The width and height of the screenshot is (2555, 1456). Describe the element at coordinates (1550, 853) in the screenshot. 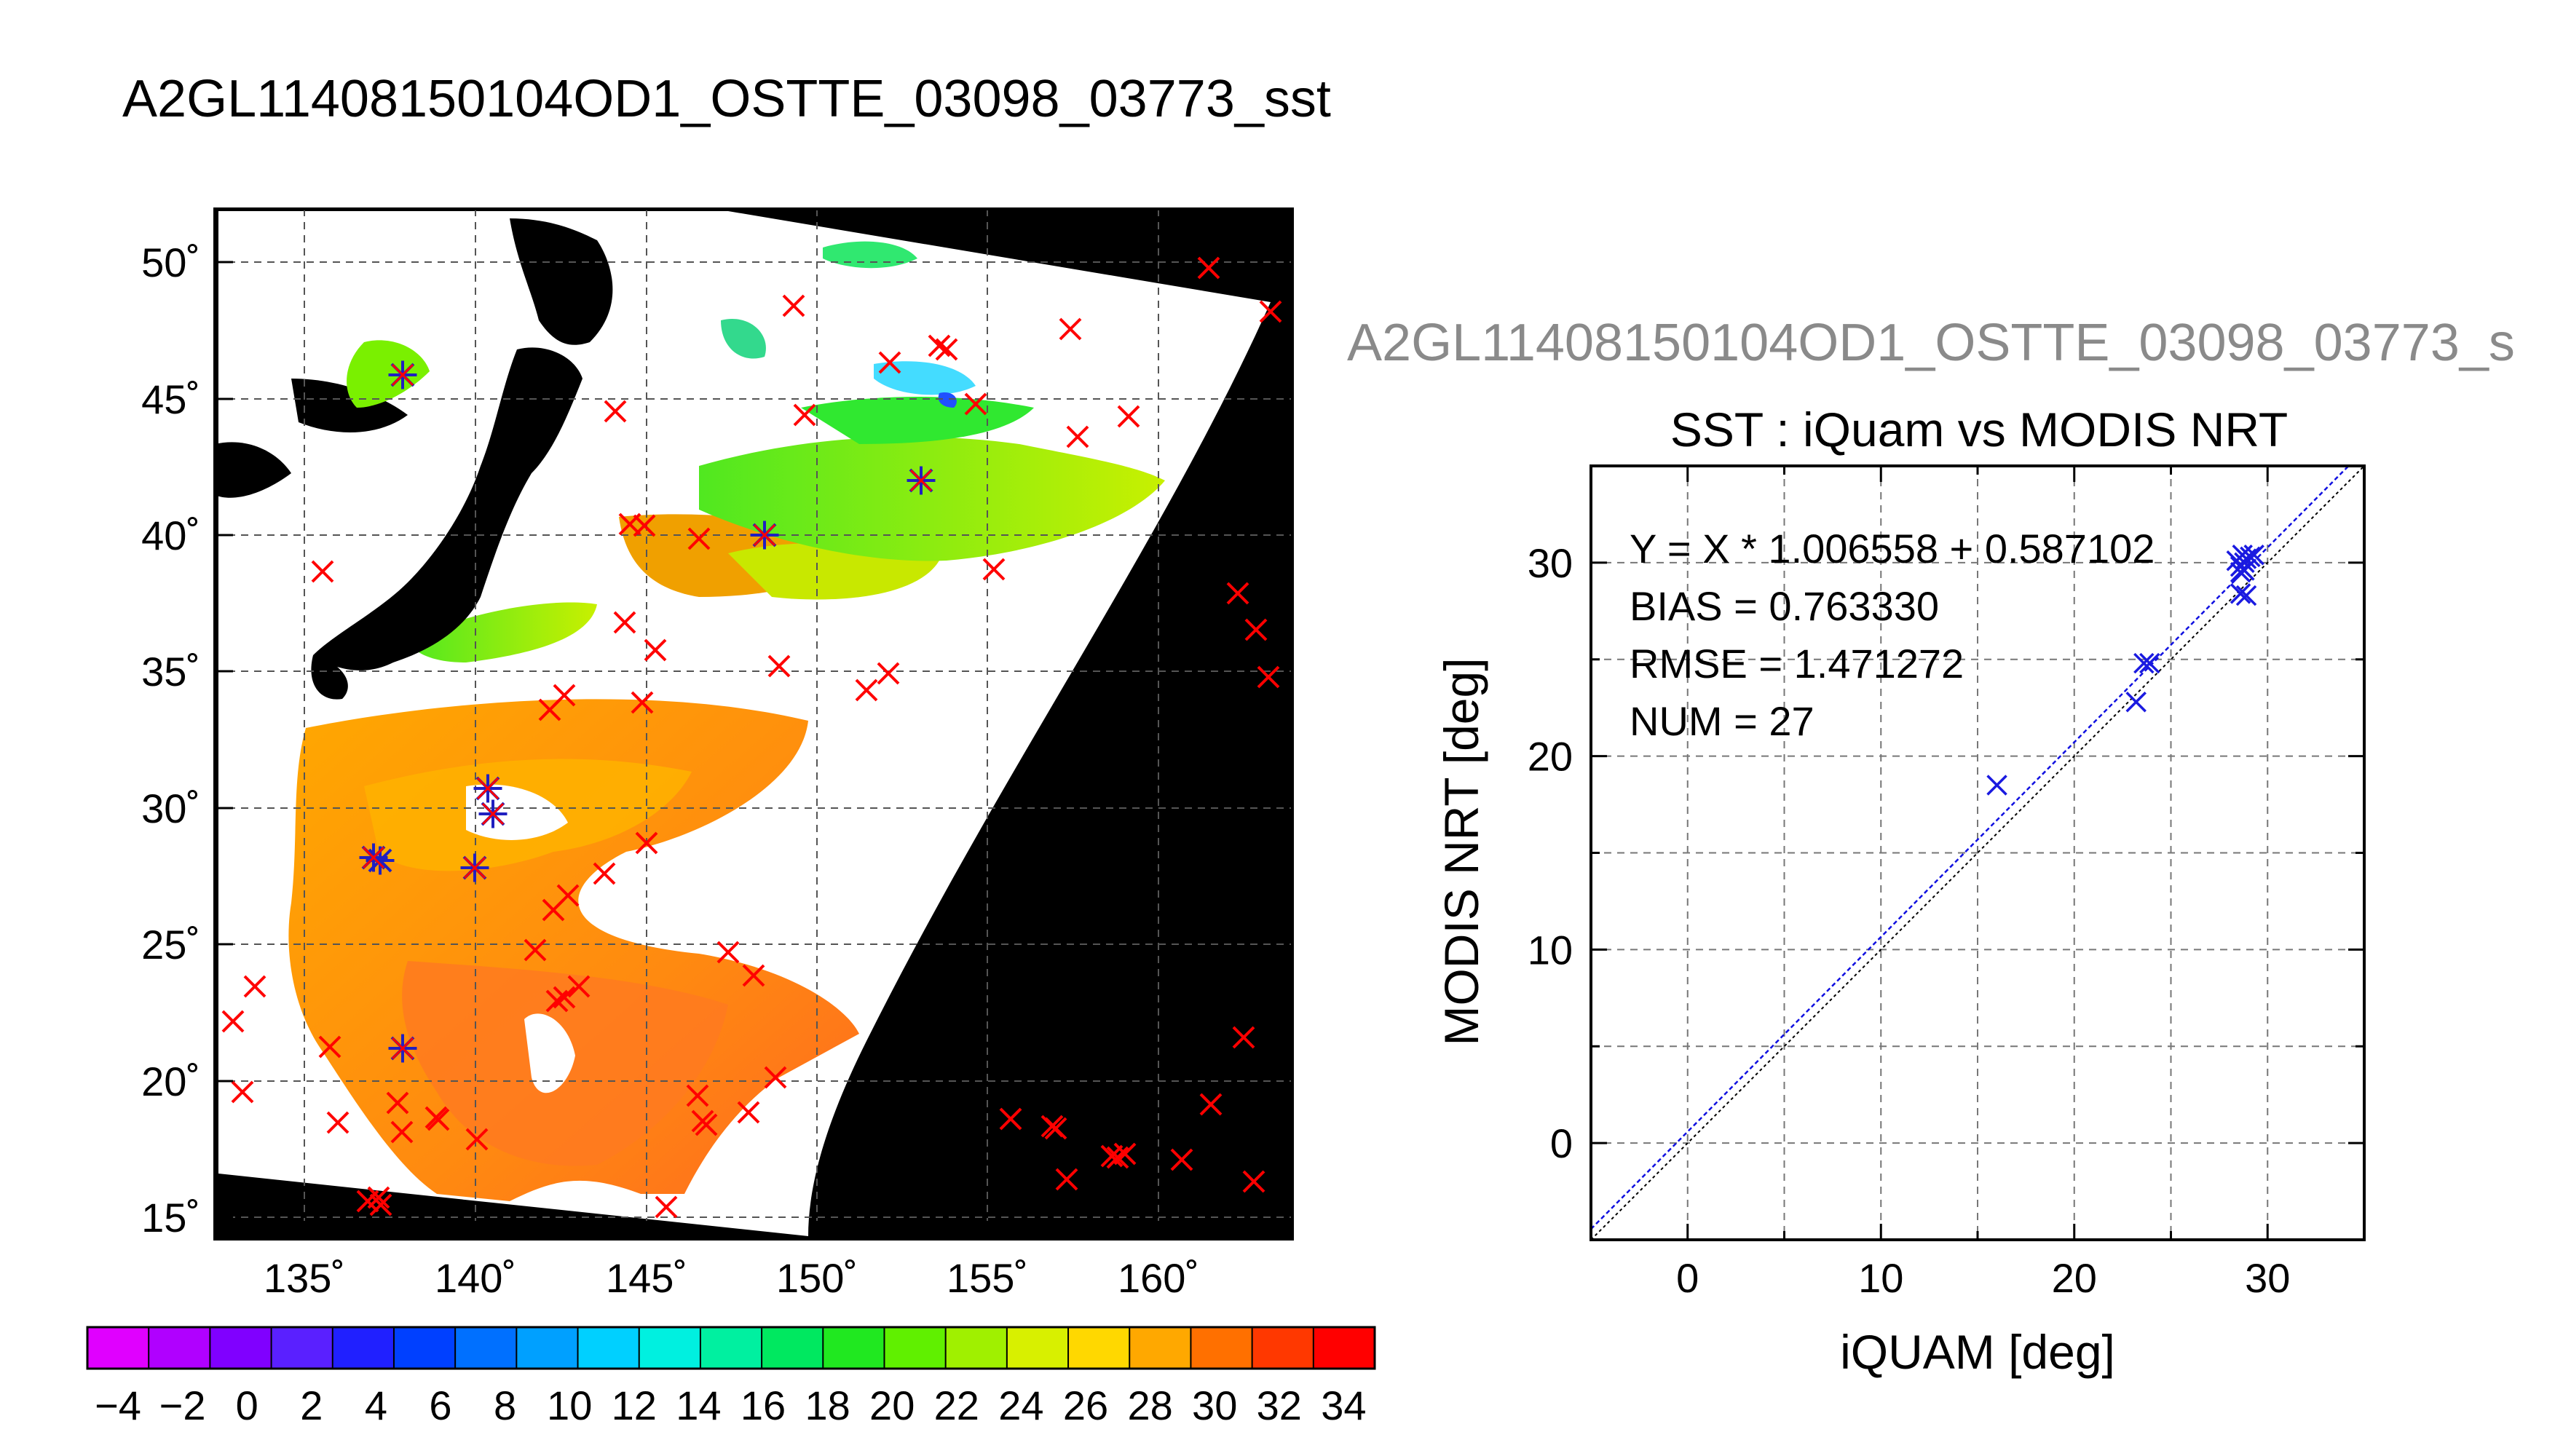

I see `y-tick-labels: 0 10 20 30` at that location.